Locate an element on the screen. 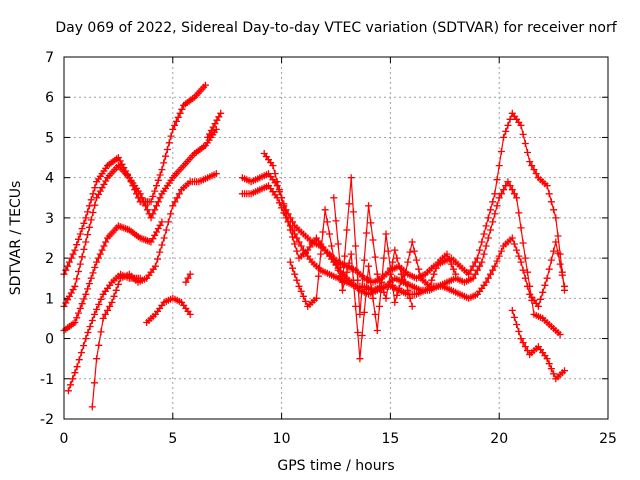 The image size is (640, 480). x-tick-label: 20 is located at coordinates (499, 439).